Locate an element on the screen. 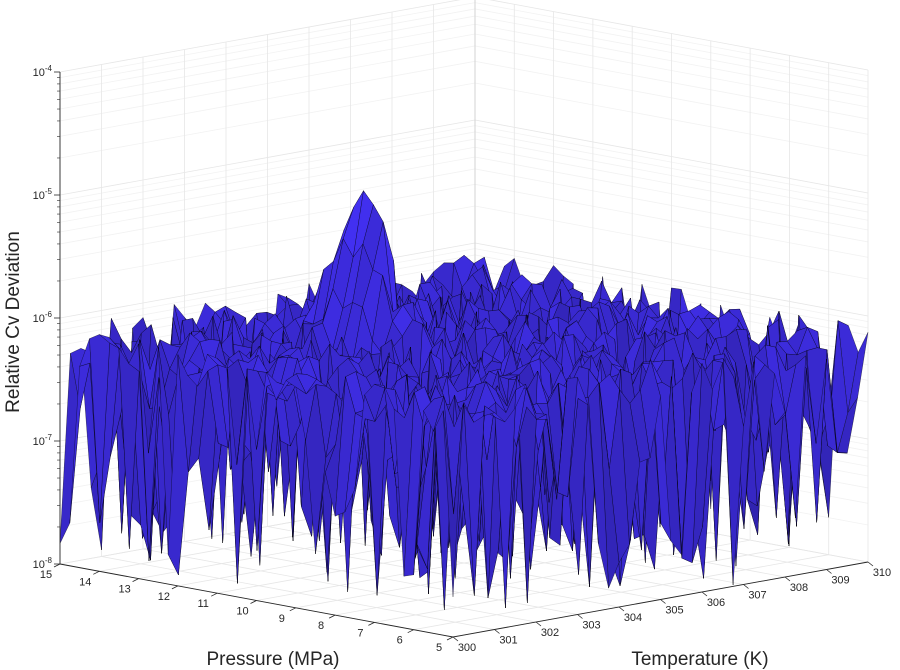  z-tick-label: 10⁻⁴ is located at coordinates (43, 71).